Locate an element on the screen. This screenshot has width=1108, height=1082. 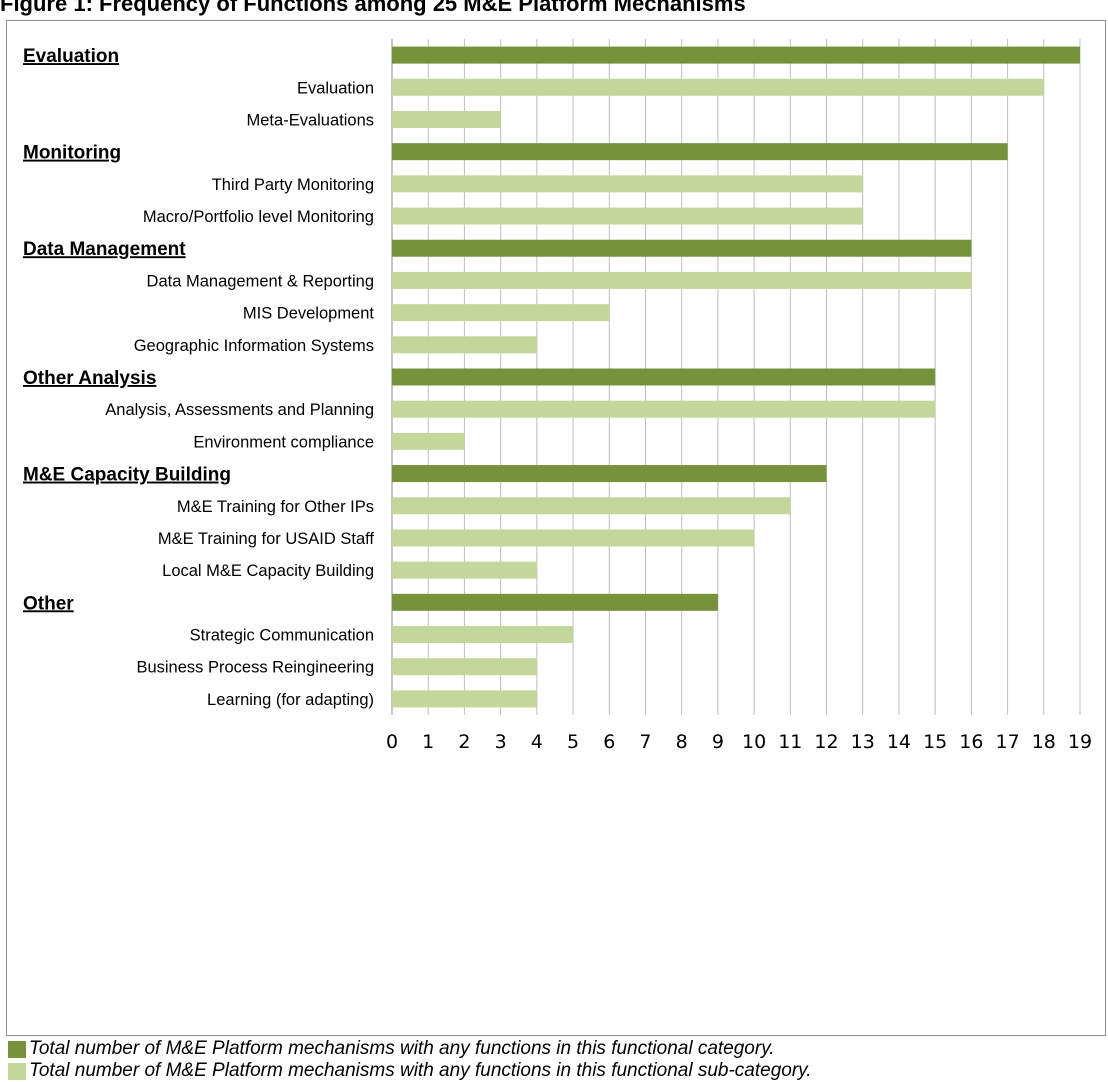
subcategory-label: Evaluation is located at coordinates (335, 88).